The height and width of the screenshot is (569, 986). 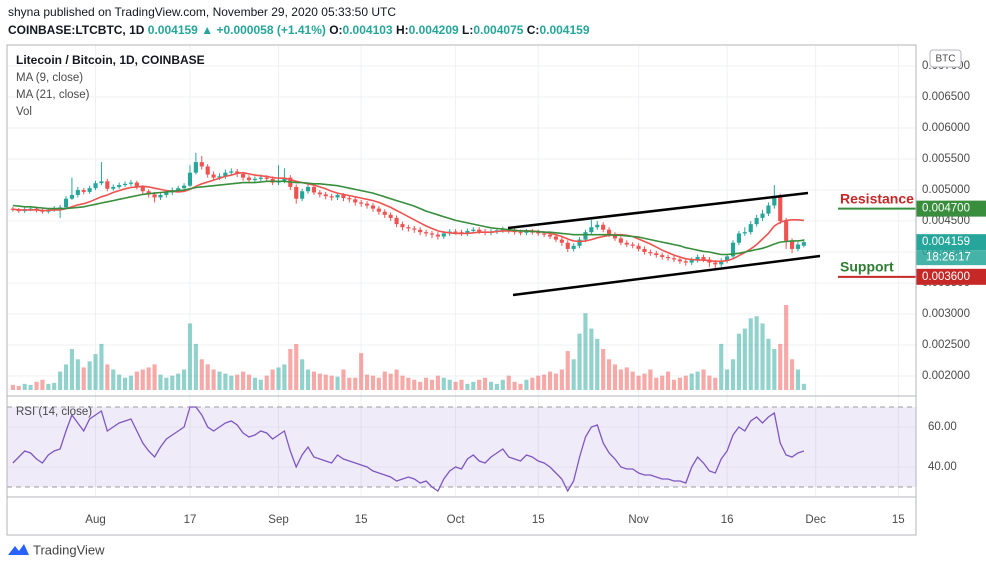 I want to click on y-tick-label: 0.005500, so click(x=946, y=159).